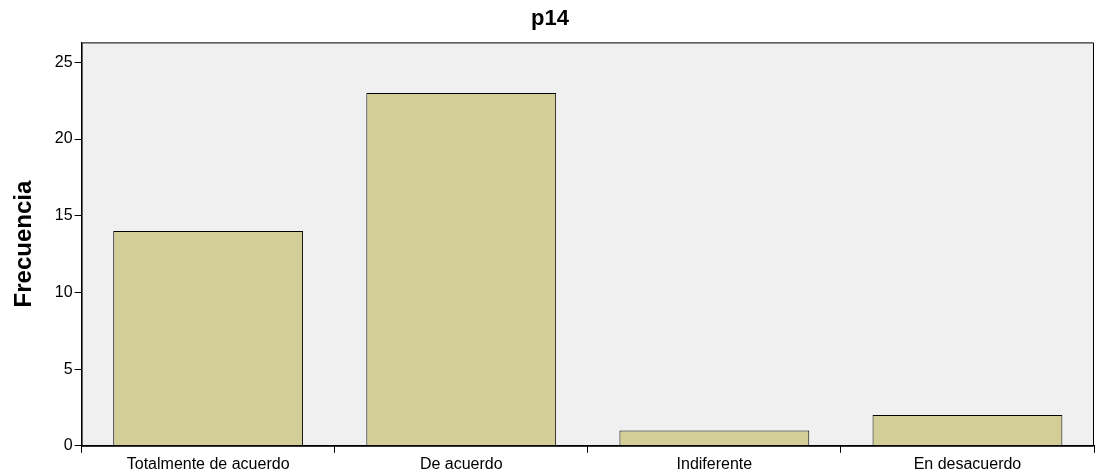 The width and height of the screenshot is (1100, 476). I want to click on y-tick-label: 0, so click(68, 445).